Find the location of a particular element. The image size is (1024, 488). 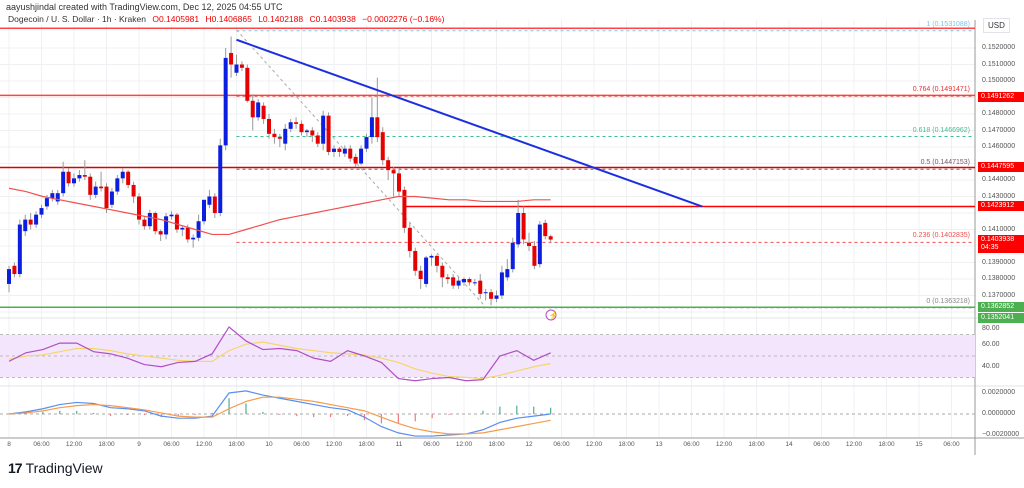

price-tag: 0.1362852 is located at coordinates (1001, 307).